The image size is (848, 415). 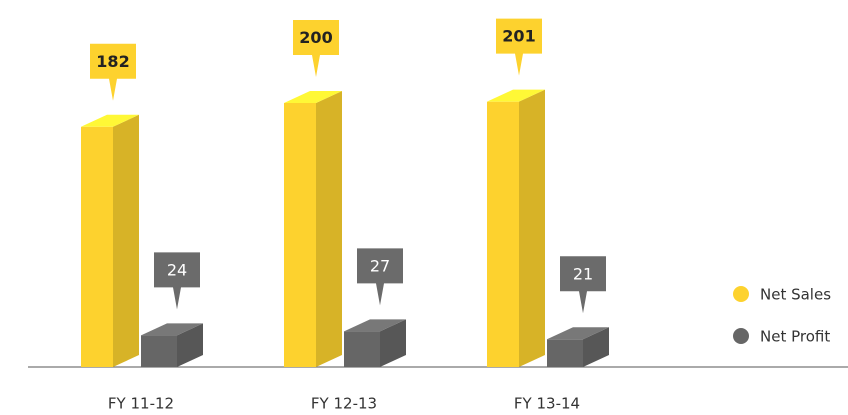 What do you see at coordinates (344, 404) in the screenshot?
I see `x-tick-label: FY 12-13` at bounding box center [344, 404].